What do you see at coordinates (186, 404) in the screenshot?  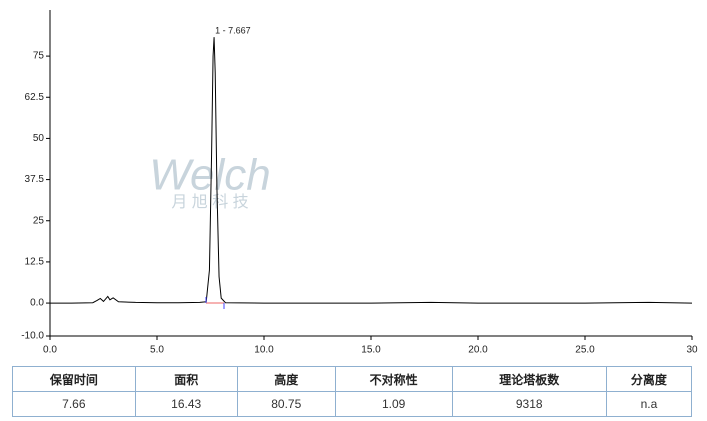 I see `cell: 16.43` at bounding box center [186, 404].